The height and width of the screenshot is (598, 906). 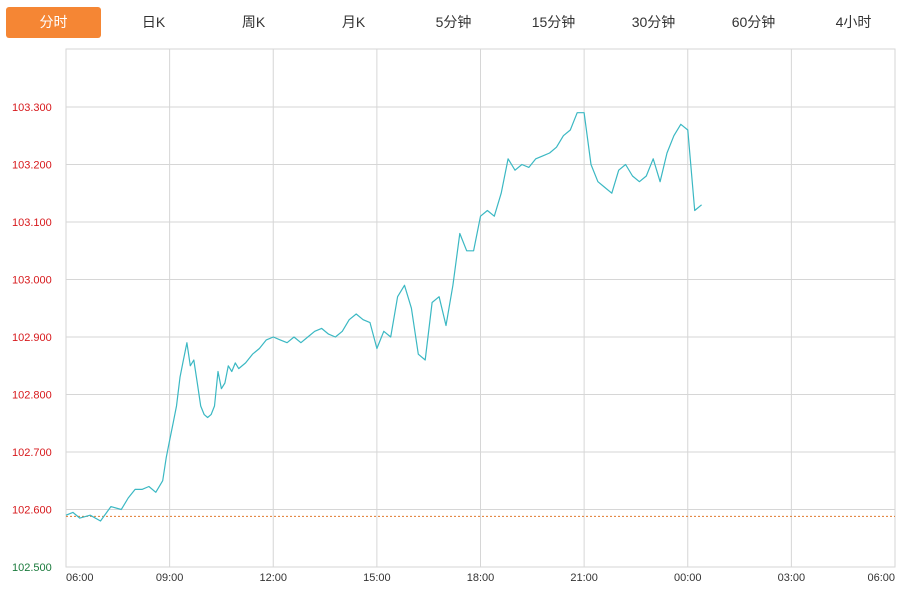 I want to click on y-tick-label: 102.800, so click(x=32, y=396).